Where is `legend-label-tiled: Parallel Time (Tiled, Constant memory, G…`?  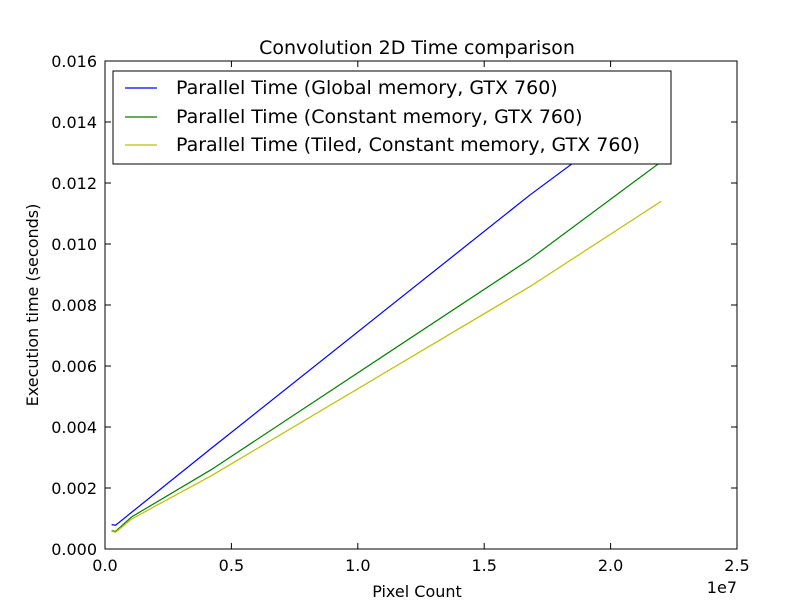 legend-label-tiled: Parallel Time (Tiled, Constant memory, G… is located at coordinates (408, 145).